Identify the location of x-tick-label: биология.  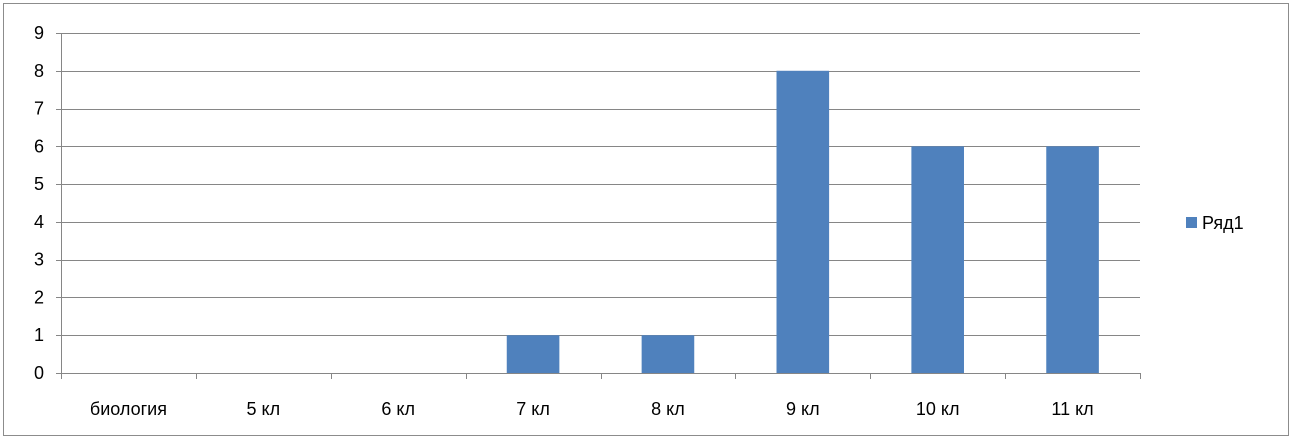
(128, 409).